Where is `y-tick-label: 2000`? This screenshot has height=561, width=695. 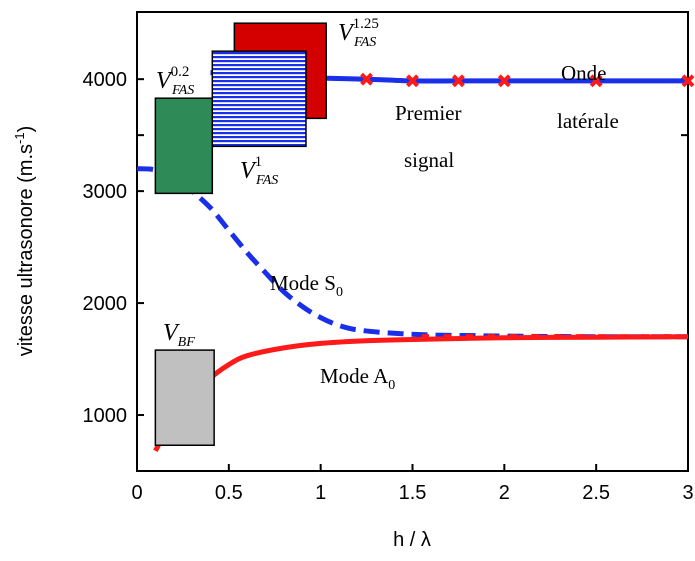 y-tick-label: 2000 is located at coordinates (105, 304).